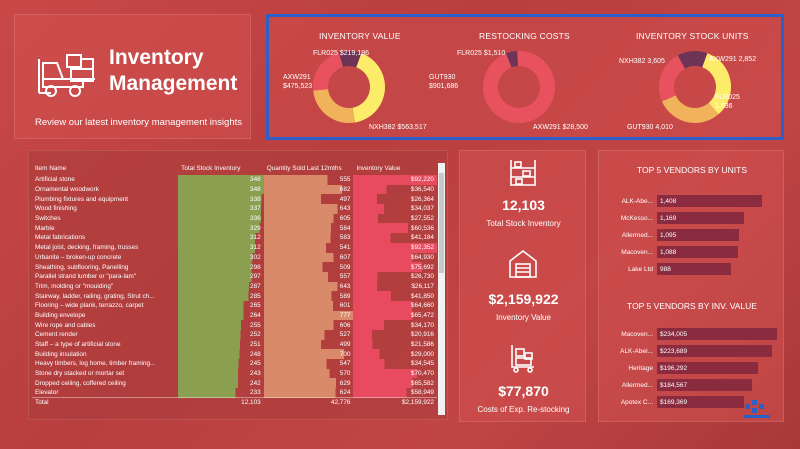  I want to click on title-line-2: Management, so click(173, 83).